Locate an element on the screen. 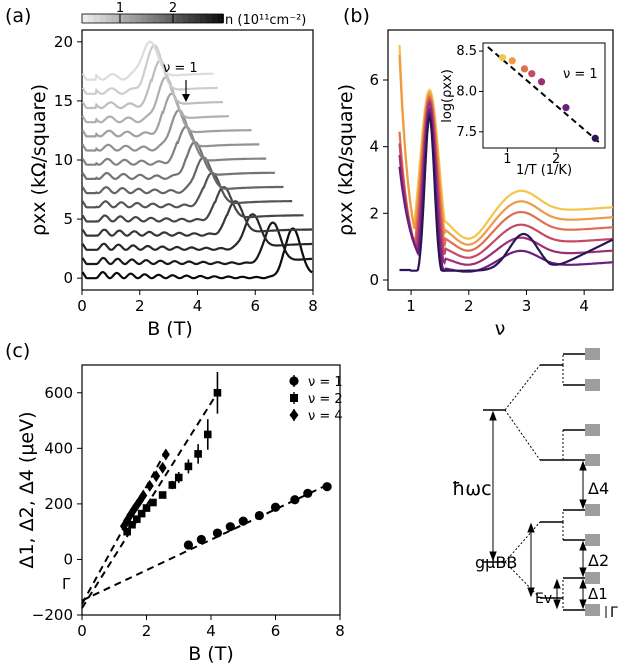 This screenshot has height=670, width=625. gamma-axis-label: Γ is located at coordinates (66, 584).